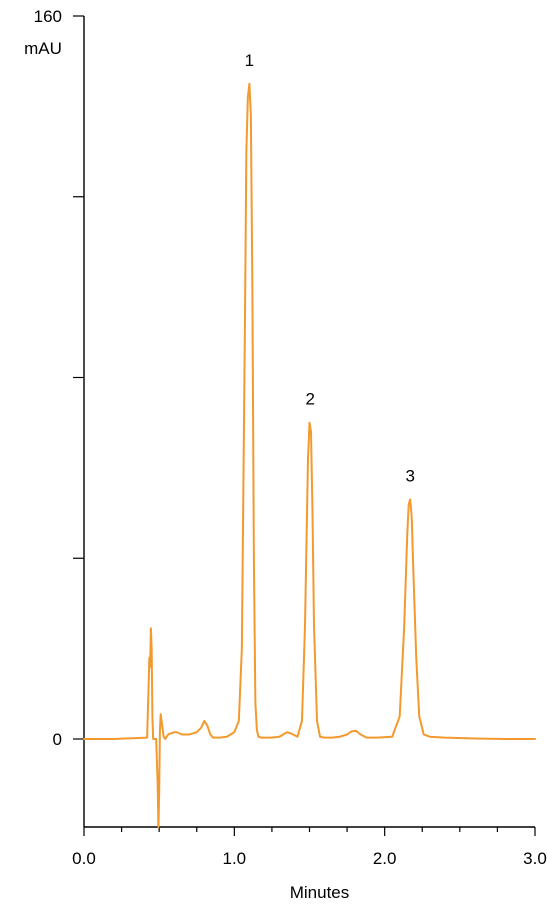  I want to click on x-tick-label-1.0: 1.0, so click(235, 858).